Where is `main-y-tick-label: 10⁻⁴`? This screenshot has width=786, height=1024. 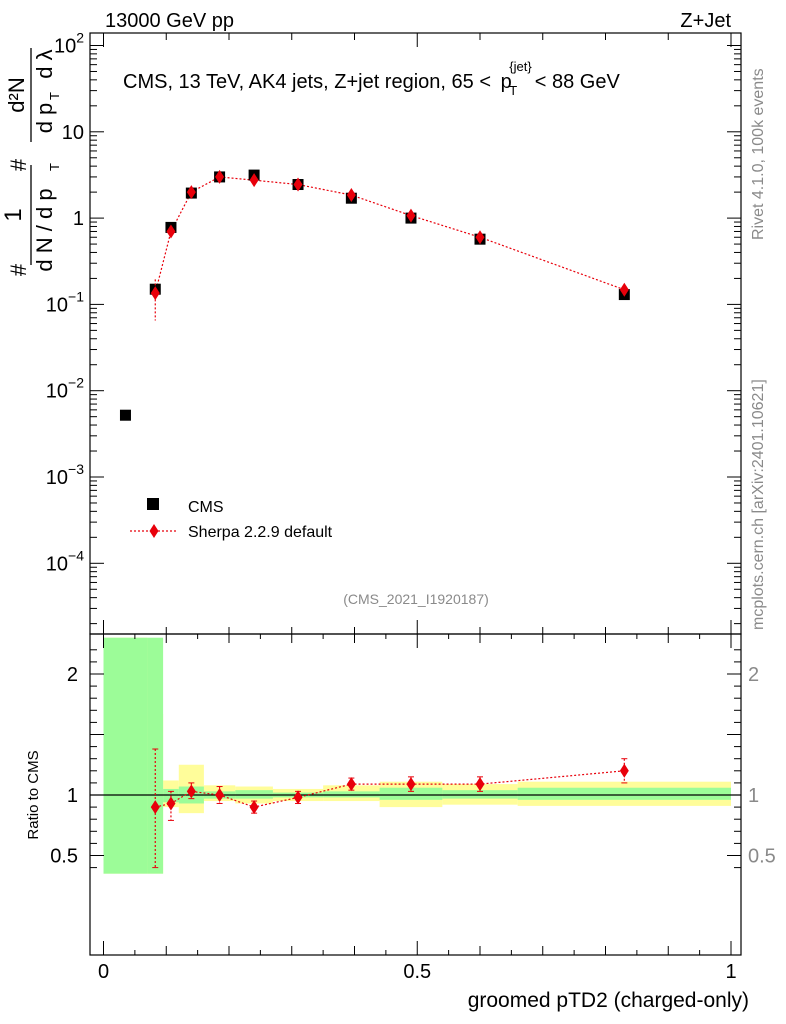
main-y-tick-label: 10⁻⁴ is located at coordinates (65, 561).